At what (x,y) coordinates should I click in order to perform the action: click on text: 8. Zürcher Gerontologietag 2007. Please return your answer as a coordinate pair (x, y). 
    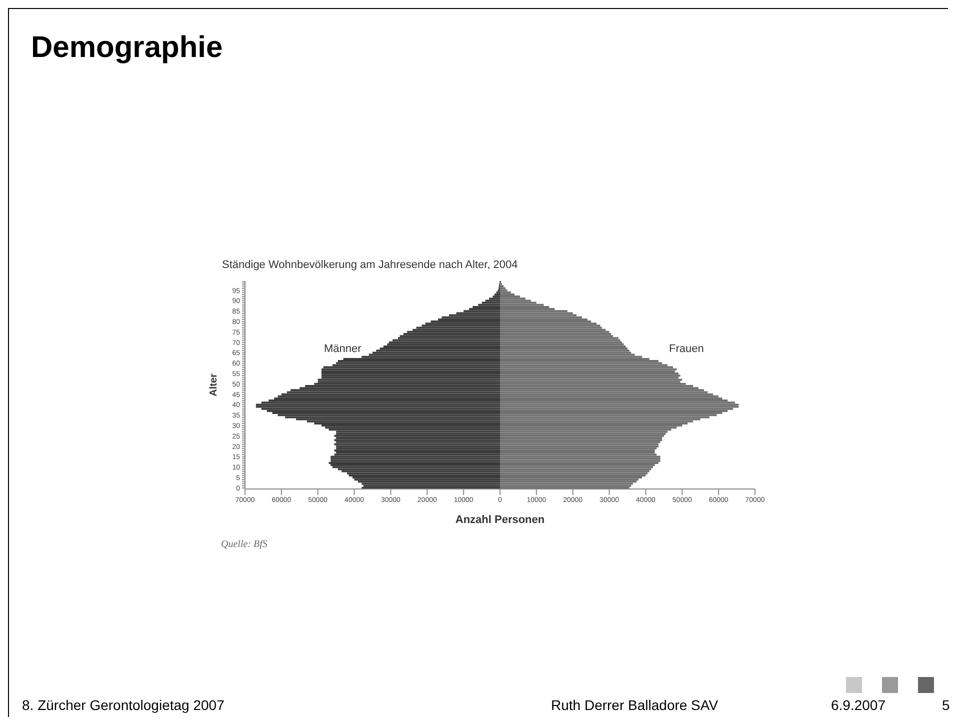
    Looking at the image, I should click on (123, 705).